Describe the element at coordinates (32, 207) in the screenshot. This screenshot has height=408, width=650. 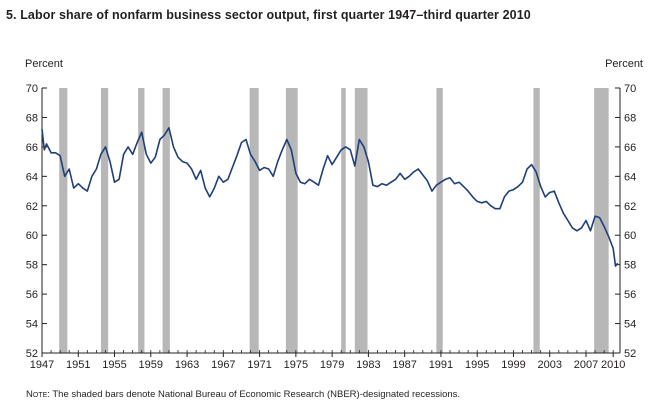
I see `y-tick-label-left: 62` at that location.